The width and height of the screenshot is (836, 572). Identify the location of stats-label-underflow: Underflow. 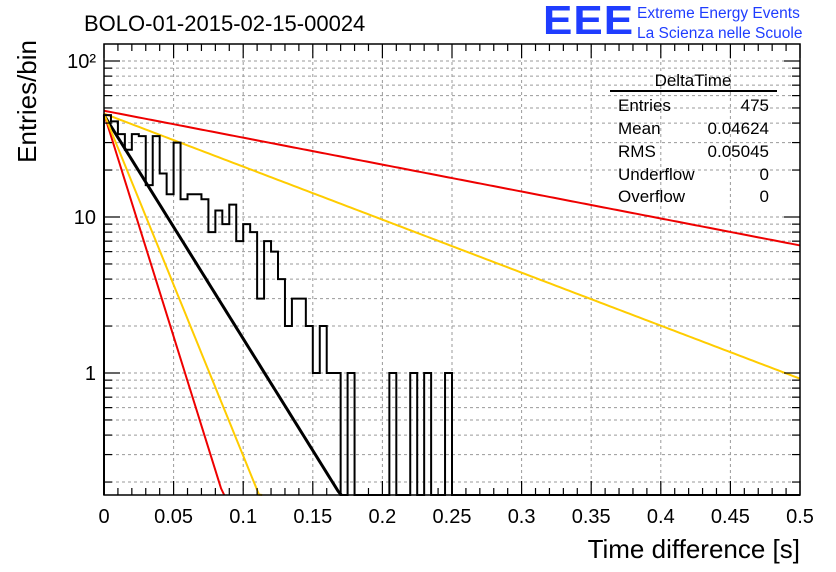
(656, 174).